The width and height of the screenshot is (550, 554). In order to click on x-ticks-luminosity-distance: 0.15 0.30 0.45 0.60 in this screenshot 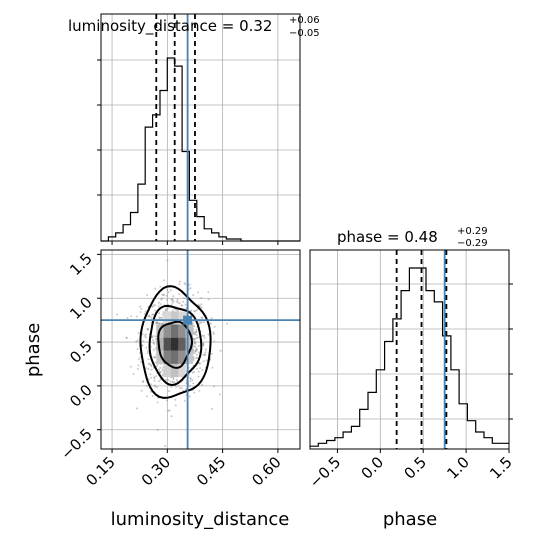, I will do `click(184, 469)`.